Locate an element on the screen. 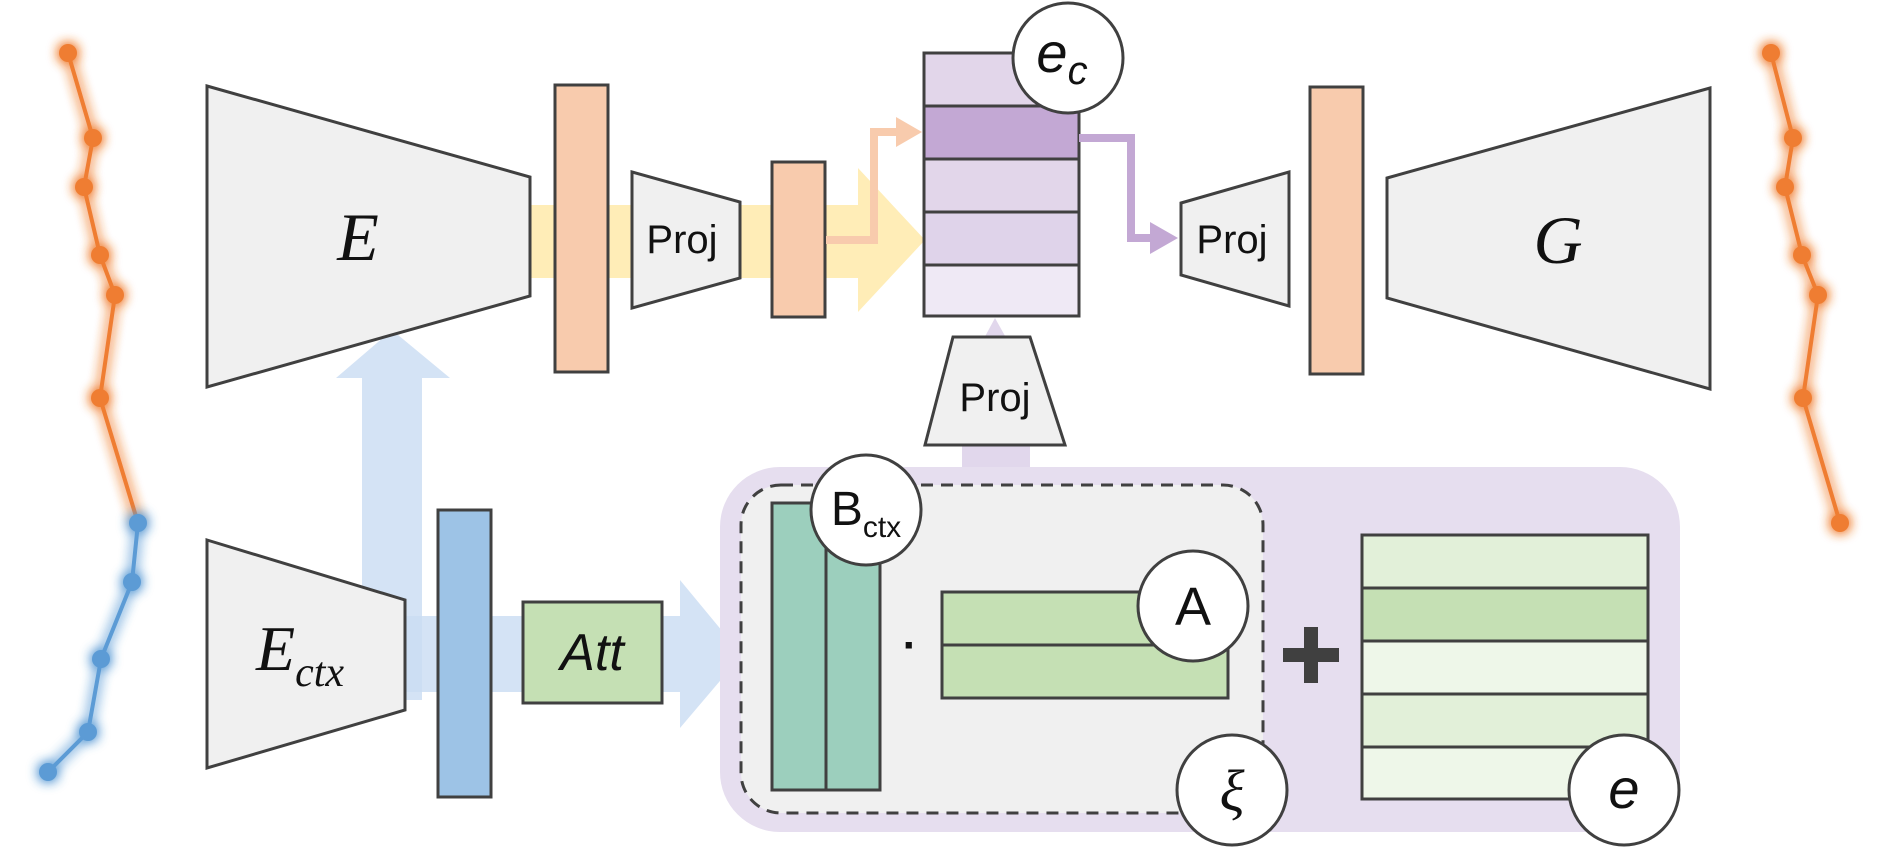 Image resolution: width=1889 pixels, height=850 pixels. input-trajectory is located at coordinates (93, 412).